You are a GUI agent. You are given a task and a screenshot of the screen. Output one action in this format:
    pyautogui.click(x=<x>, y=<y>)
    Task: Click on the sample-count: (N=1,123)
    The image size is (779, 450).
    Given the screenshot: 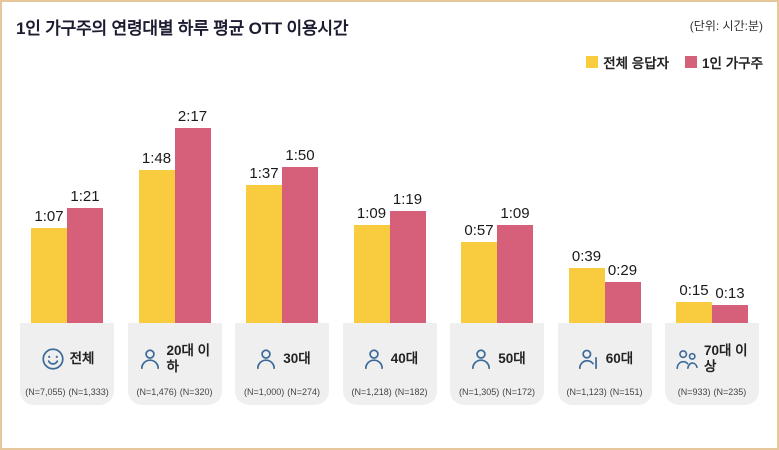 What is the action you would take?
    pyautogui.click(x=586, y=392)
    